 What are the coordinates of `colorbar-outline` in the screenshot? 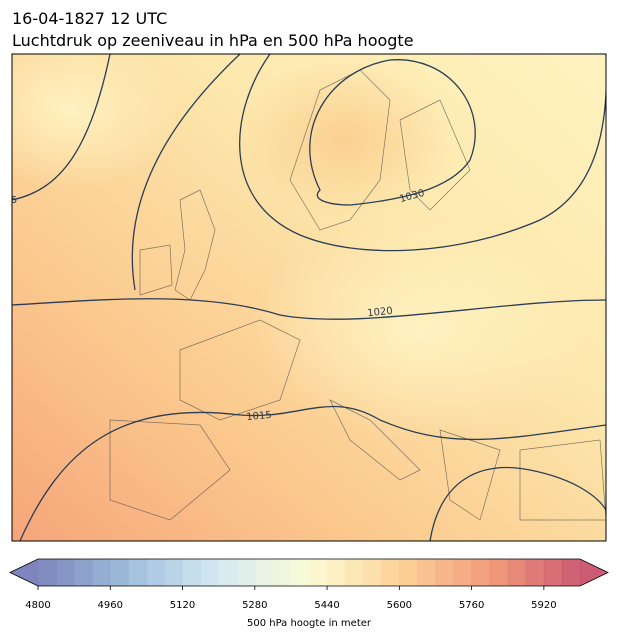 It's located at (309, 572).